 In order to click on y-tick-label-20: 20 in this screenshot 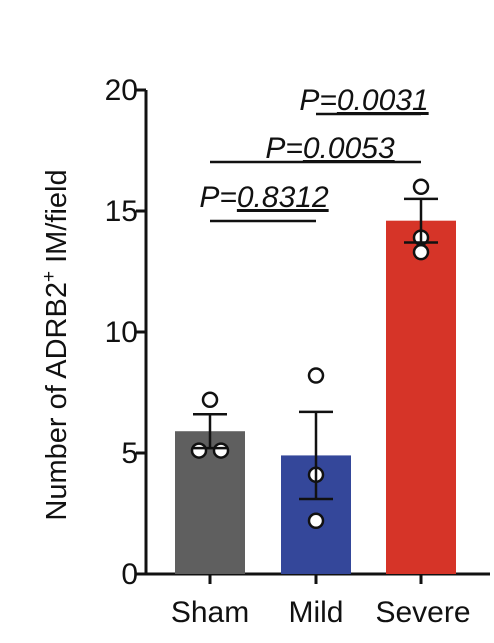, I will do `click(121, 90)`.